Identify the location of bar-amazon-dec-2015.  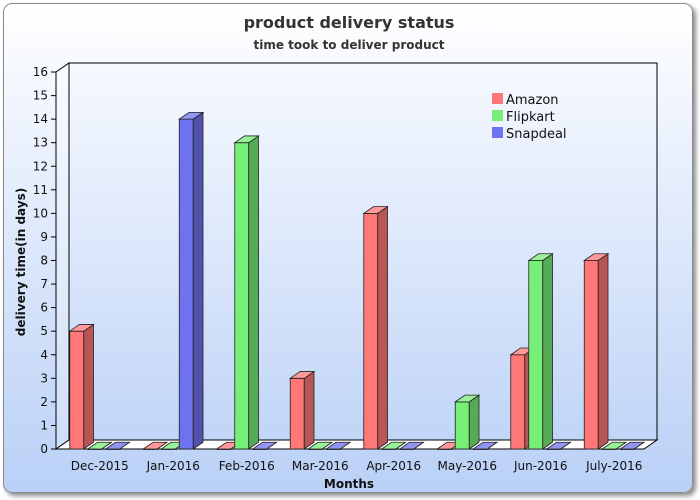
(81, 386).